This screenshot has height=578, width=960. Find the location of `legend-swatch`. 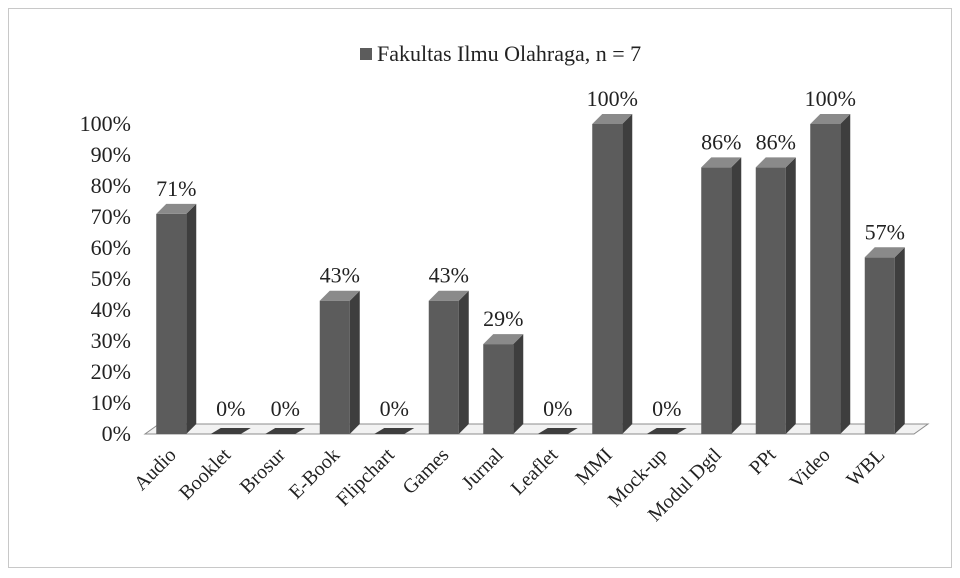

legend-swatch is located at coordinates (366, 54).